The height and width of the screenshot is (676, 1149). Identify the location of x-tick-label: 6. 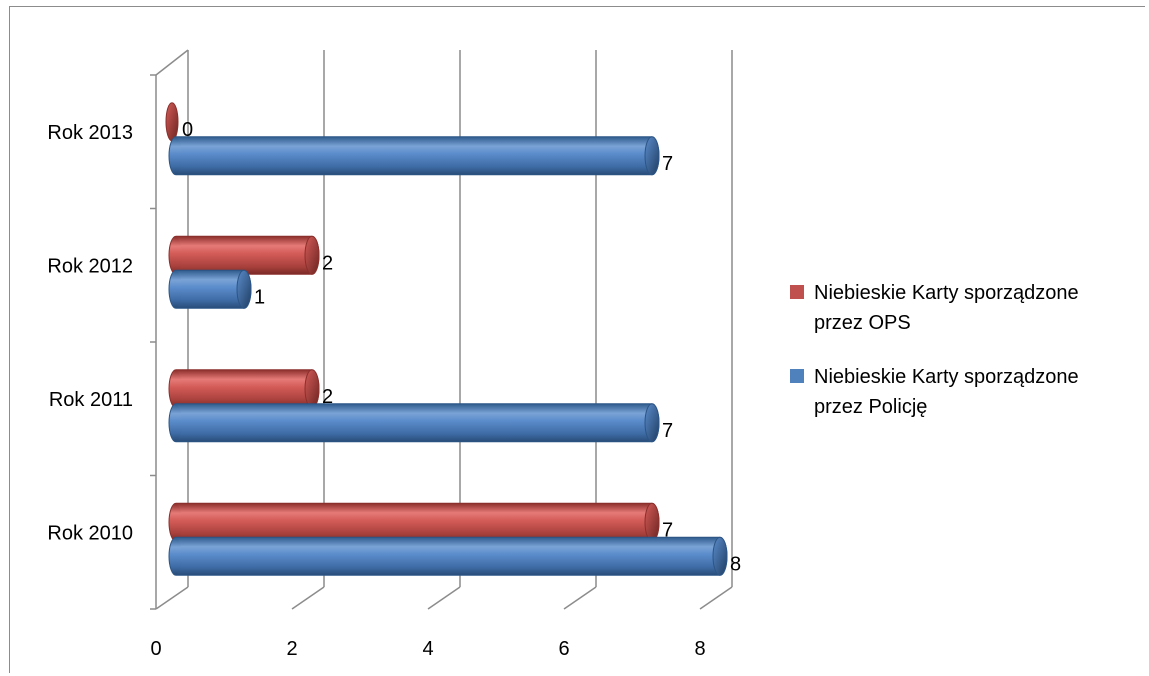
(563, 649).